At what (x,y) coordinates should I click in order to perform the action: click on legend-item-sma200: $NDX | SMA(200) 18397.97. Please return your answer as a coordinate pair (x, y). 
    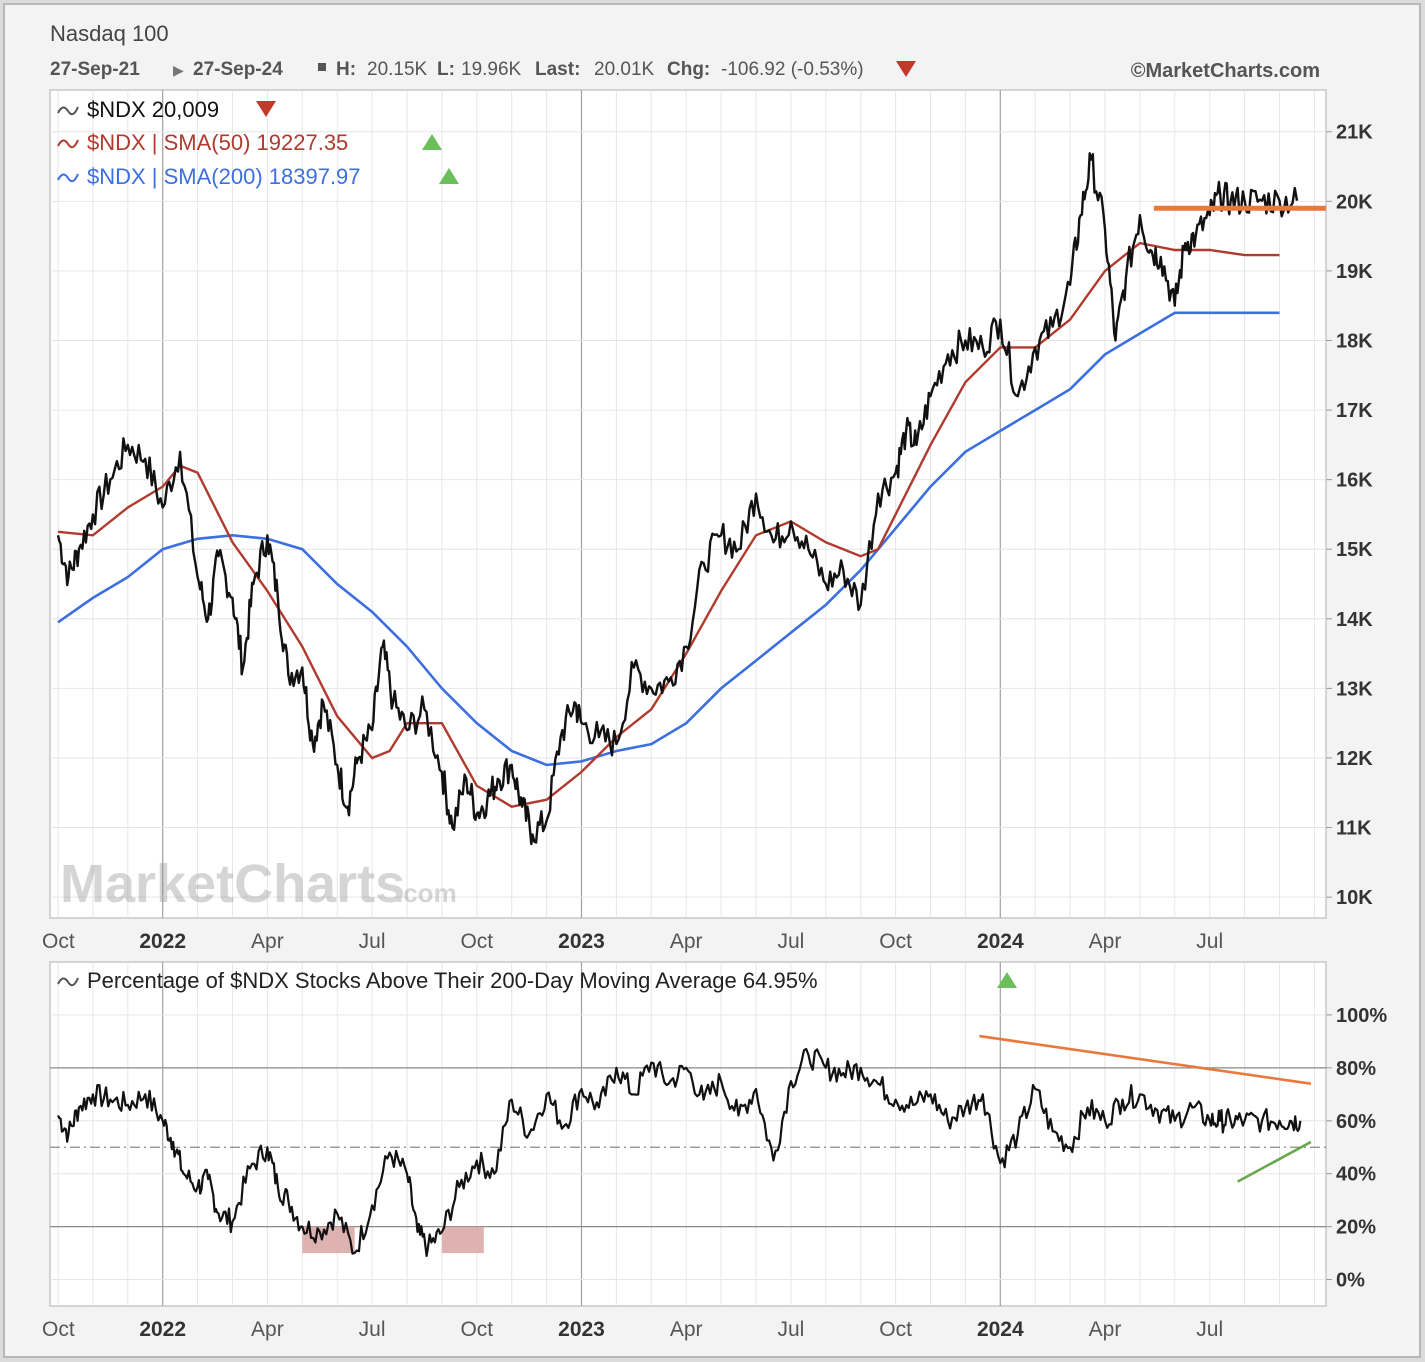
    Looking at the image, I should click on (258, 176).